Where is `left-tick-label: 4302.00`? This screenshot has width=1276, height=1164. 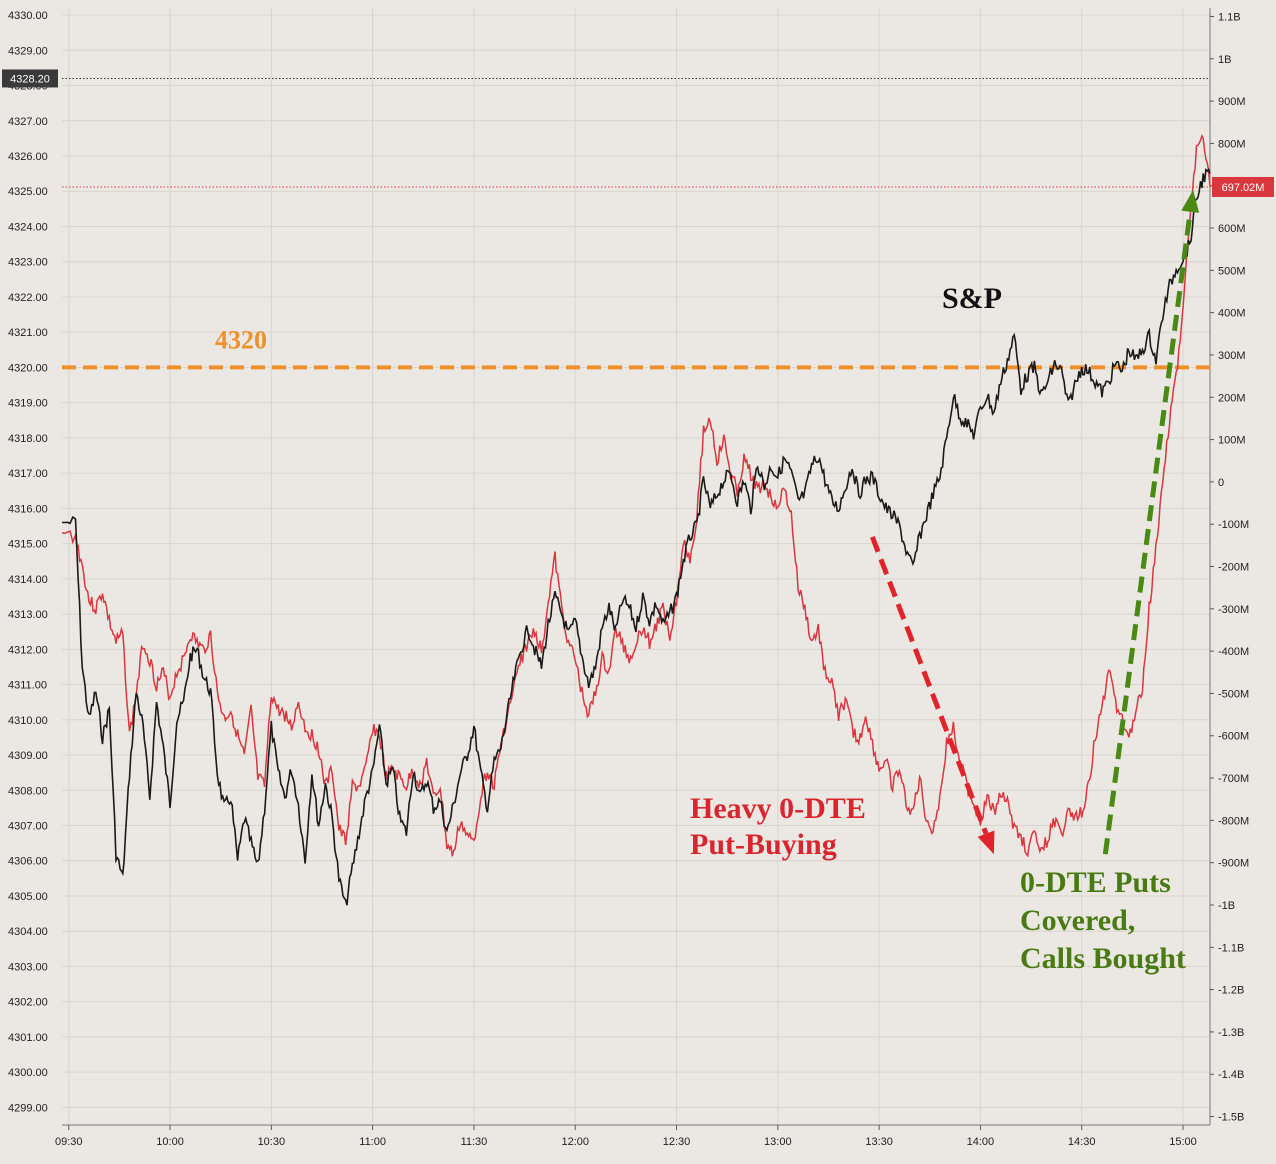
left-tick-label: 4302.00 is located at coordinates (28, 1003).